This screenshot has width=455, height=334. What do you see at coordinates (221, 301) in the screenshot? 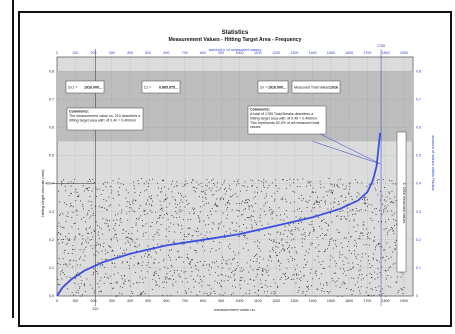
I see `x-tick-label: 900` at bounding box center [221, 301].